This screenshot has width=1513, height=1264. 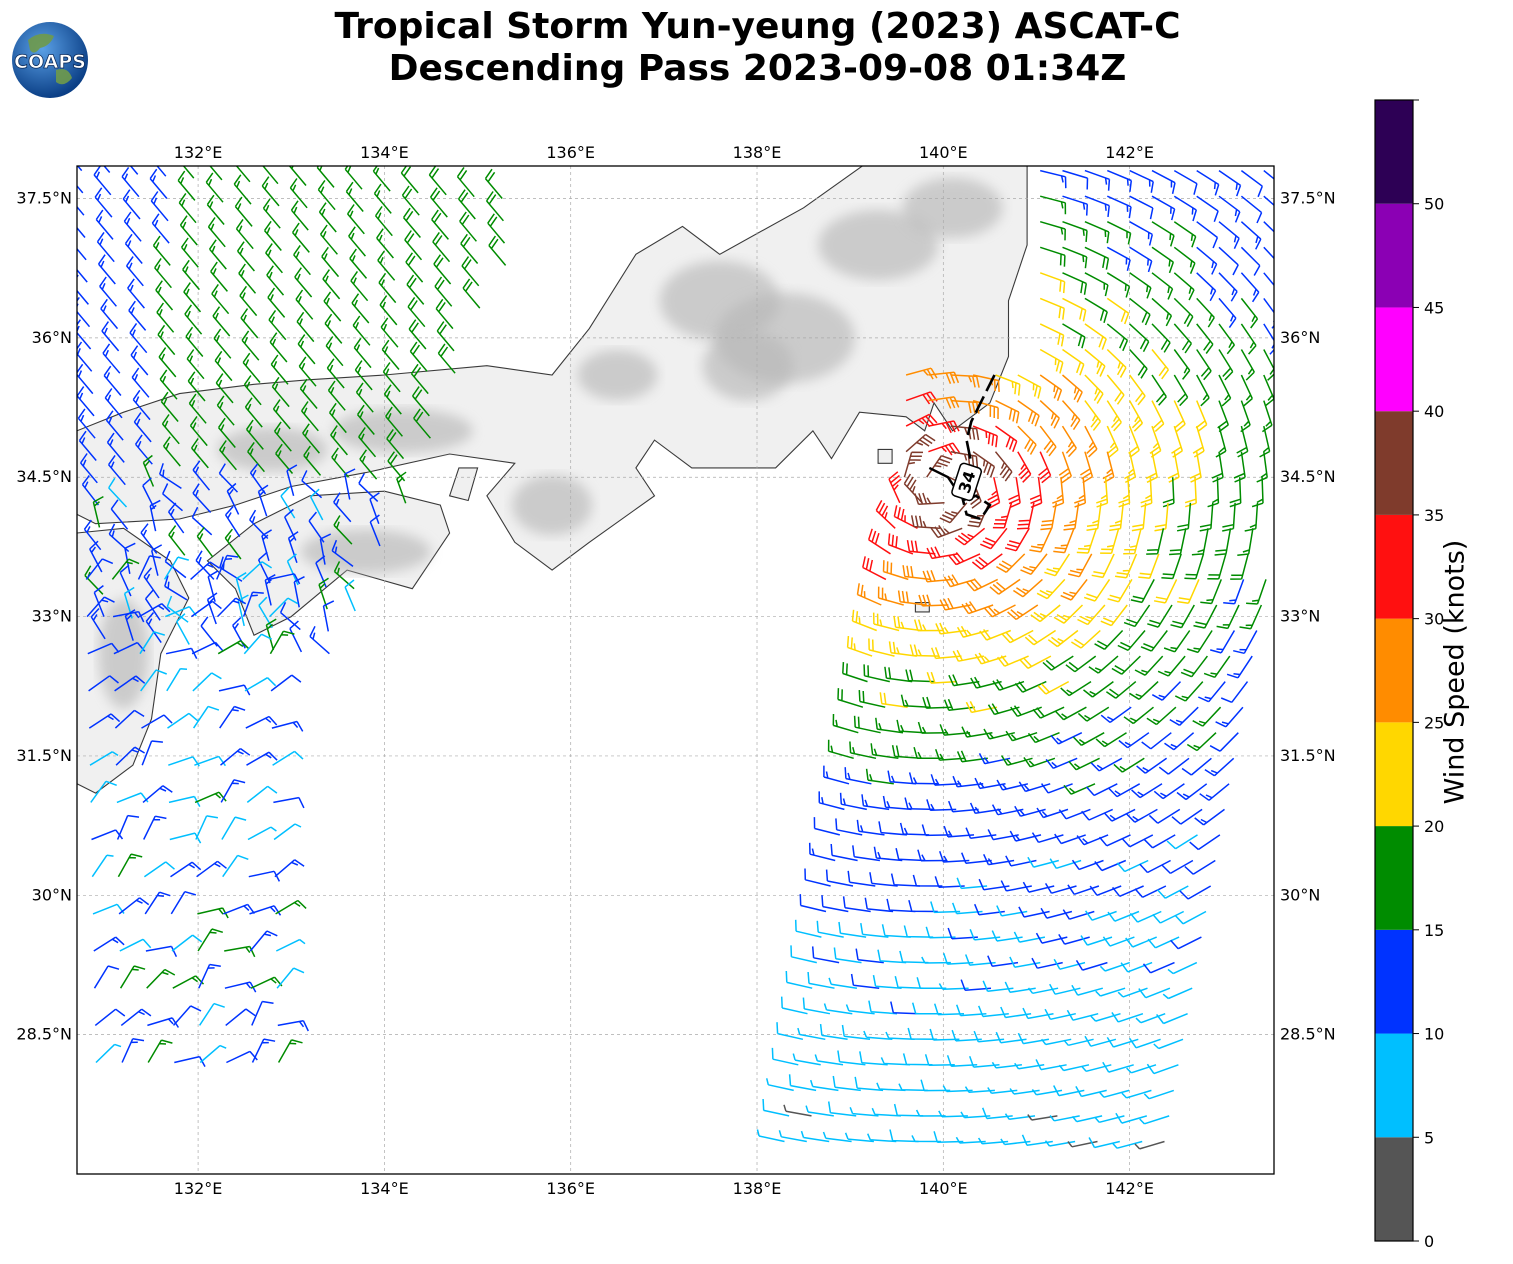 What do you see at coordinates (757, 152) in the screenshot?
I see `lon-tick-label-top: 138°E` at bounding box center [757, 152].